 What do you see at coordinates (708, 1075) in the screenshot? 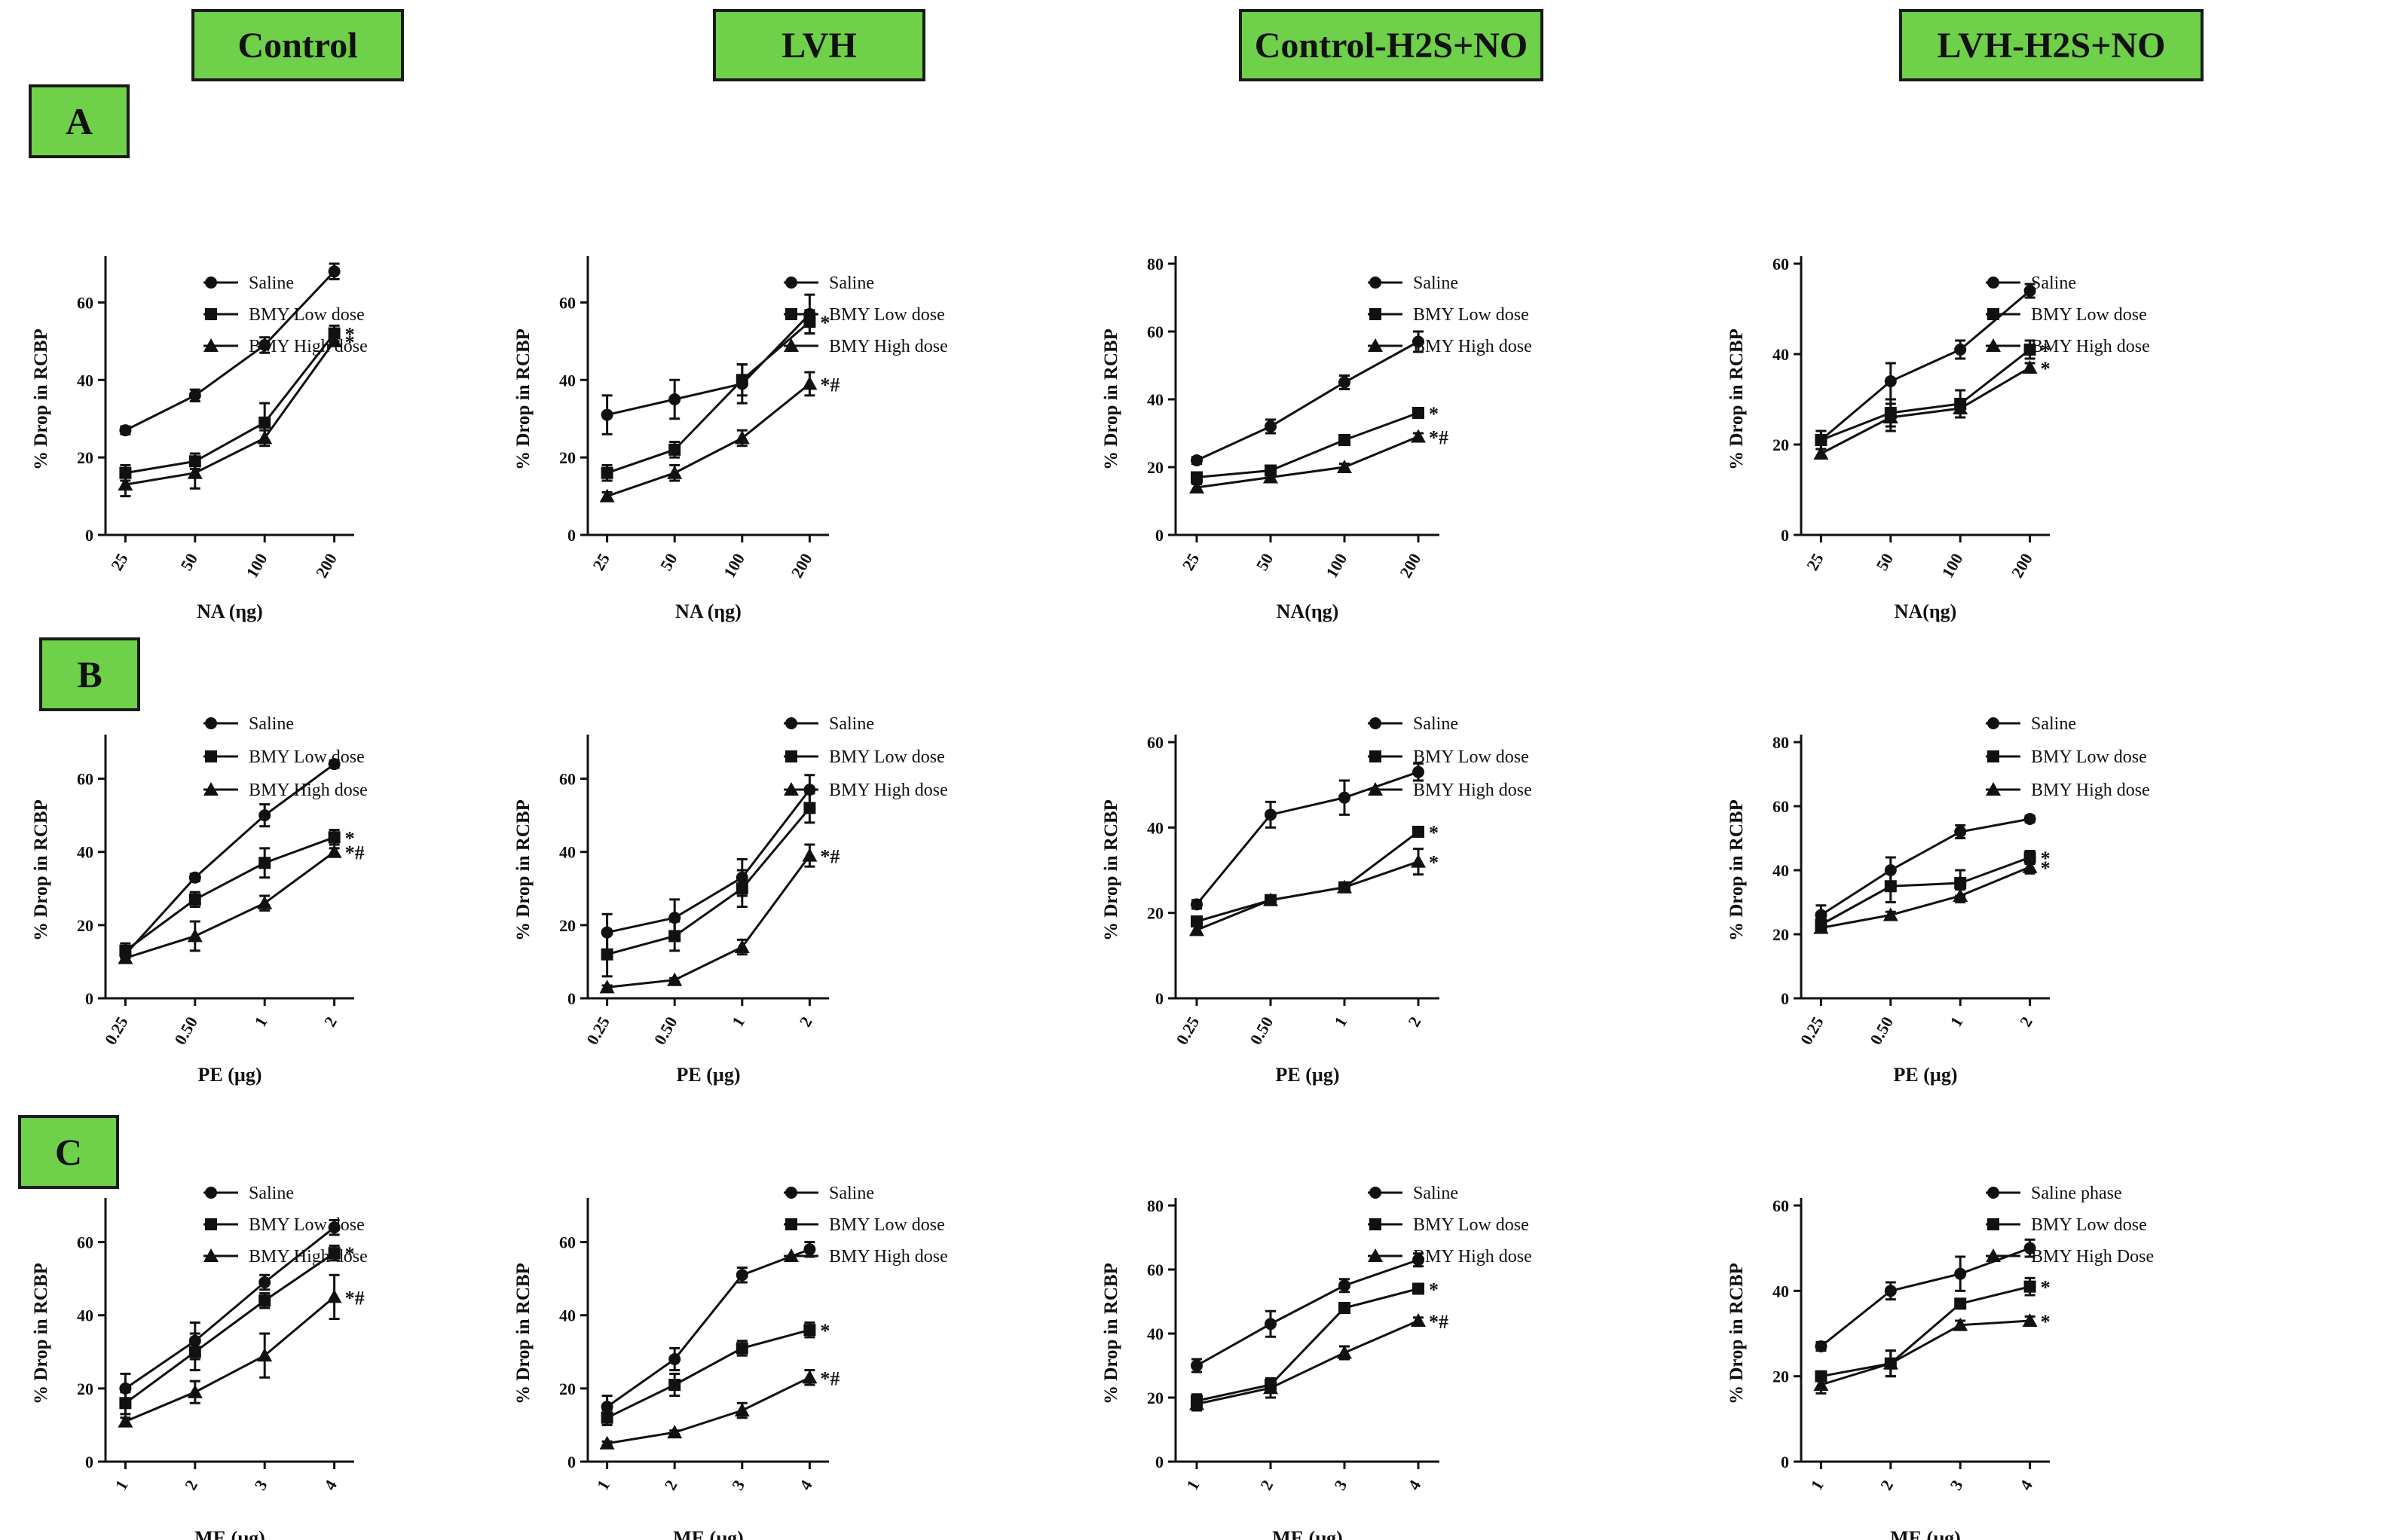
I see `x-axis-label: PE (µg)` at bounding box center [708, 1075].